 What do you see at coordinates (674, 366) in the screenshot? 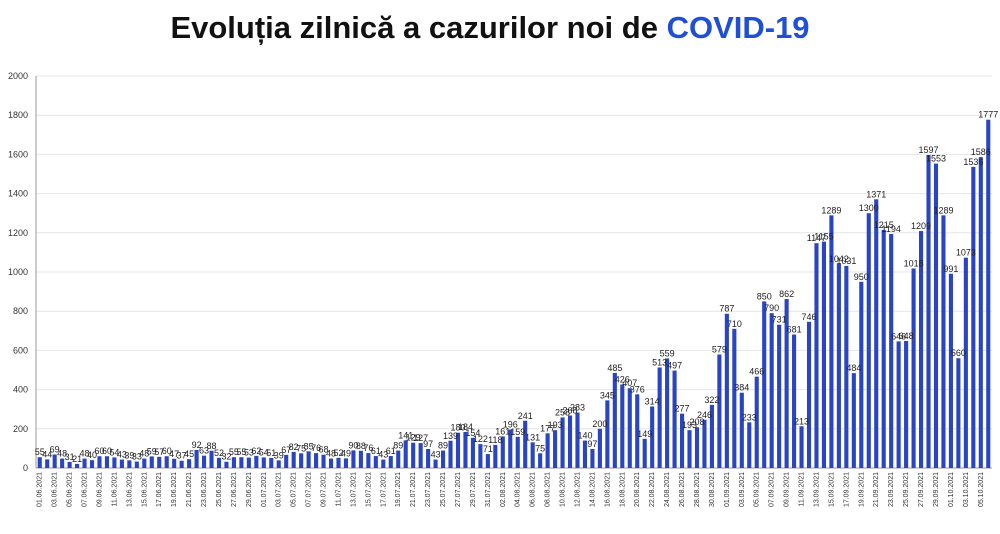
I see `data-label: 497` at bounding box center [674, 366].